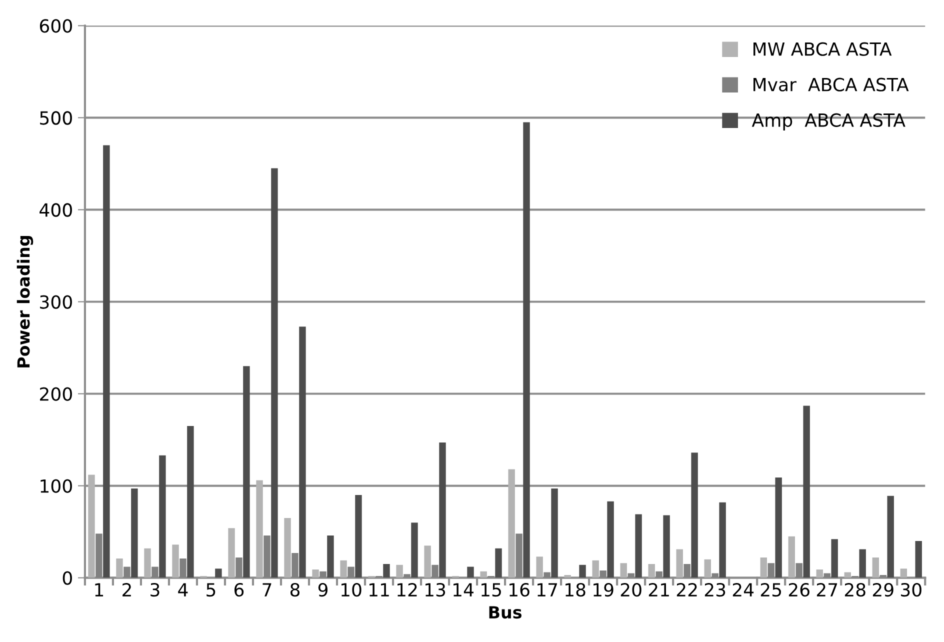 Image resolution: width=944 pixels, height=642 pixels. What do you see at coordinates (67, 578) in the screenshot?
I see `y-tick-label: 0` at bounding box center [67, 578].